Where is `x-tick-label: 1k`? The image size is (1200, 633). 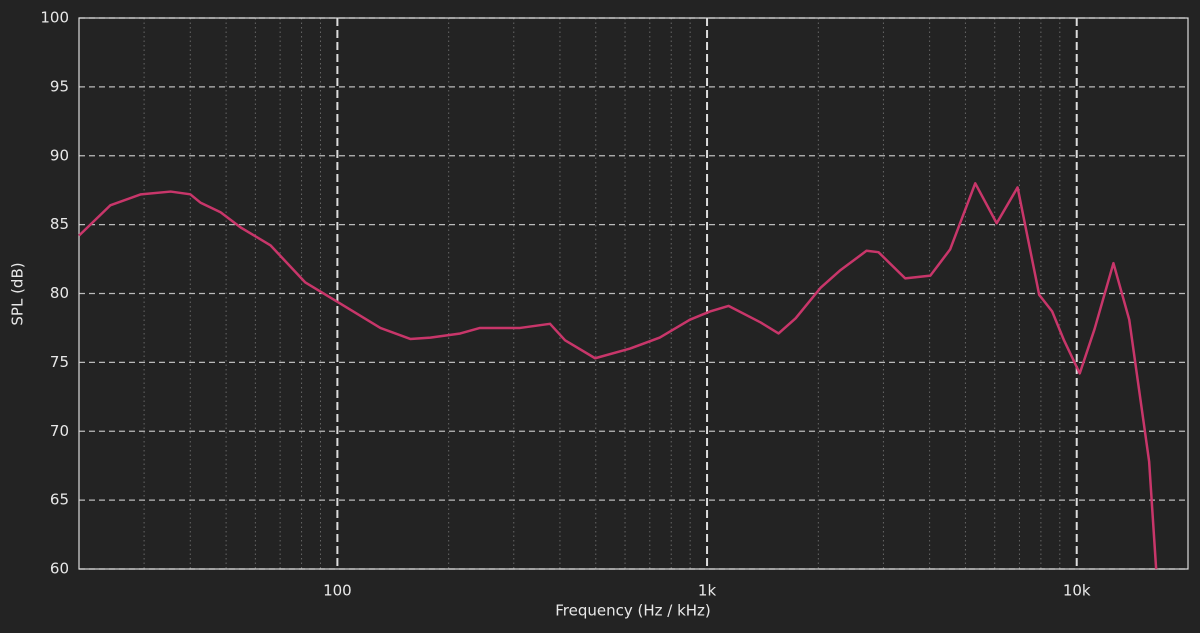 x-tick-label: 1k is located at coordinates (707, 591).